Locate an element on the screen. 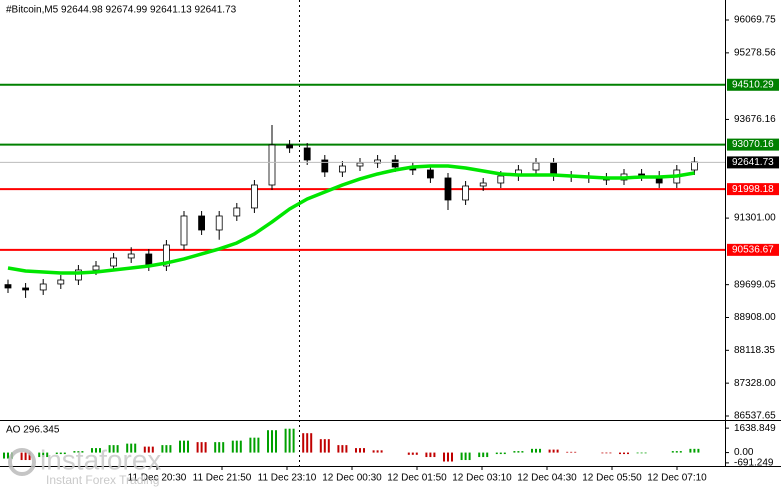 The width and height of the screenshot is (781, 489). y-tick-label: 96069.75 is located at coordinates (755, 20).